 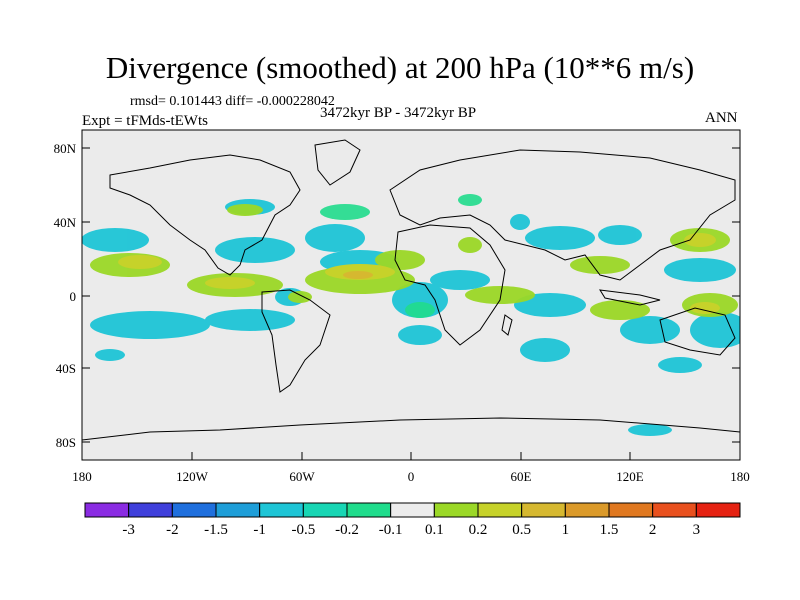 What do you see at coordinates (259, 530) in the screenshot?
I see `colorbar-label: -1` at bounding box center [259, 530].